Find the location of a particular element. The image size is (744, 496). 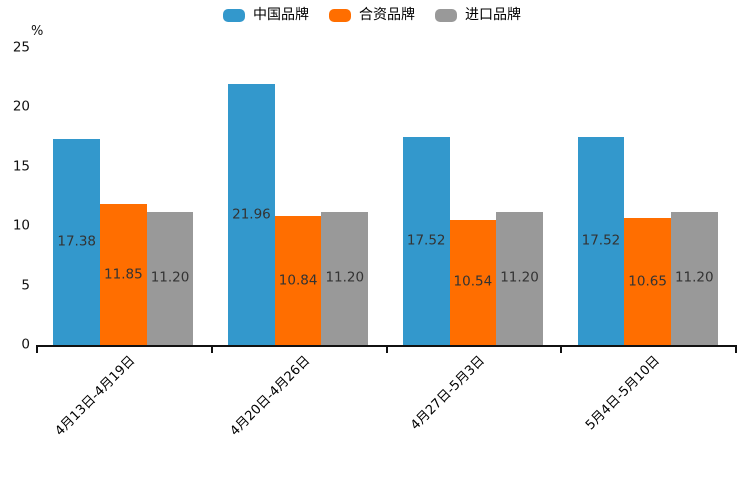

bar-合资品牌-group3 is located at coordinates (473, 282).